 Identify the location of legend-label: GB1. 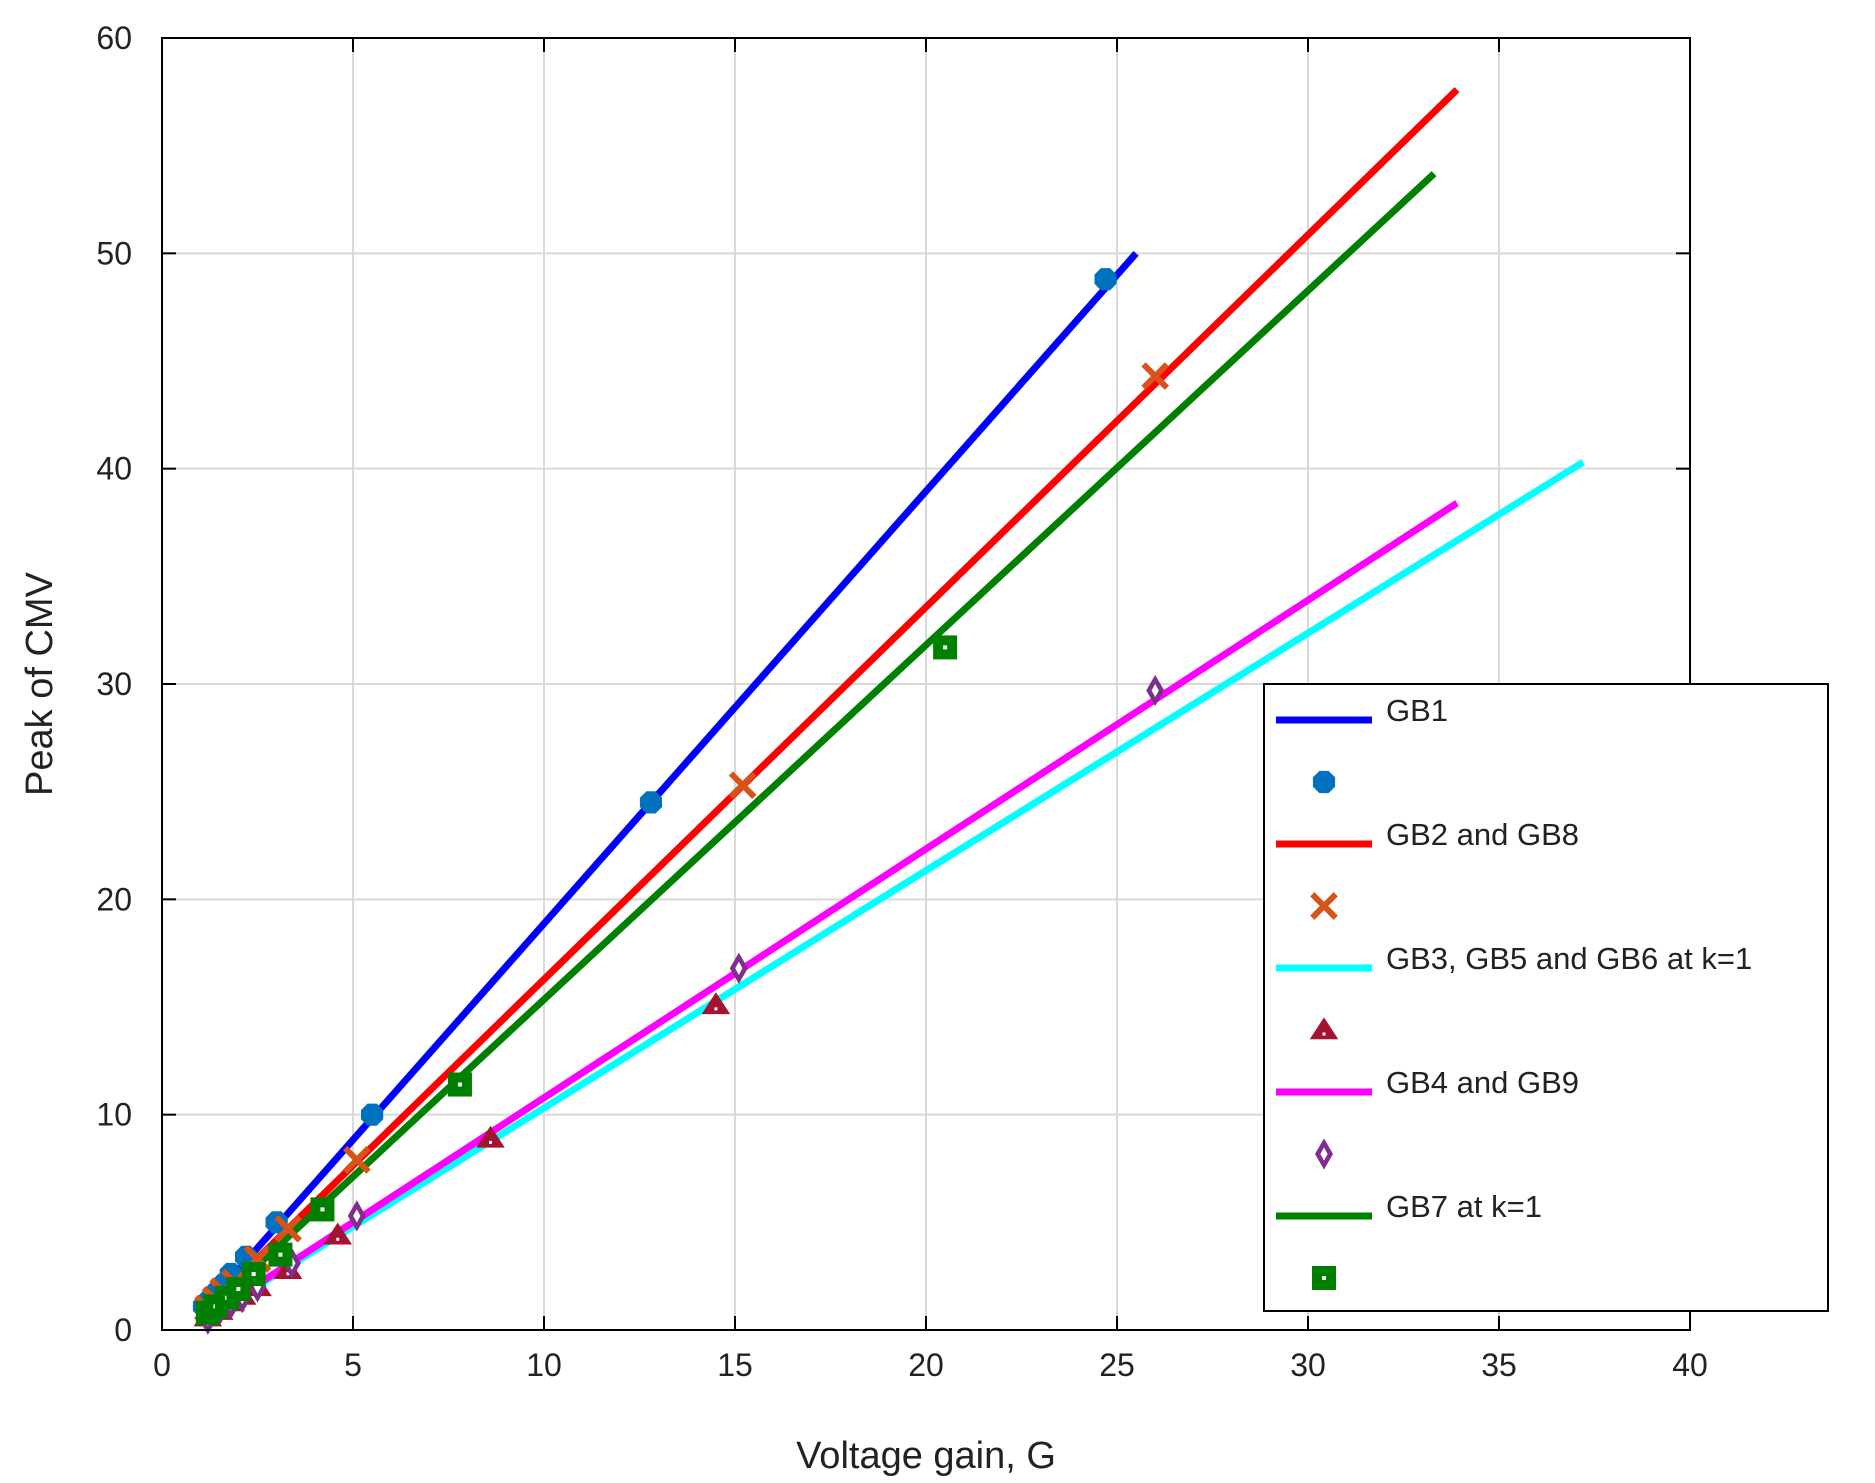
(1417, 710).